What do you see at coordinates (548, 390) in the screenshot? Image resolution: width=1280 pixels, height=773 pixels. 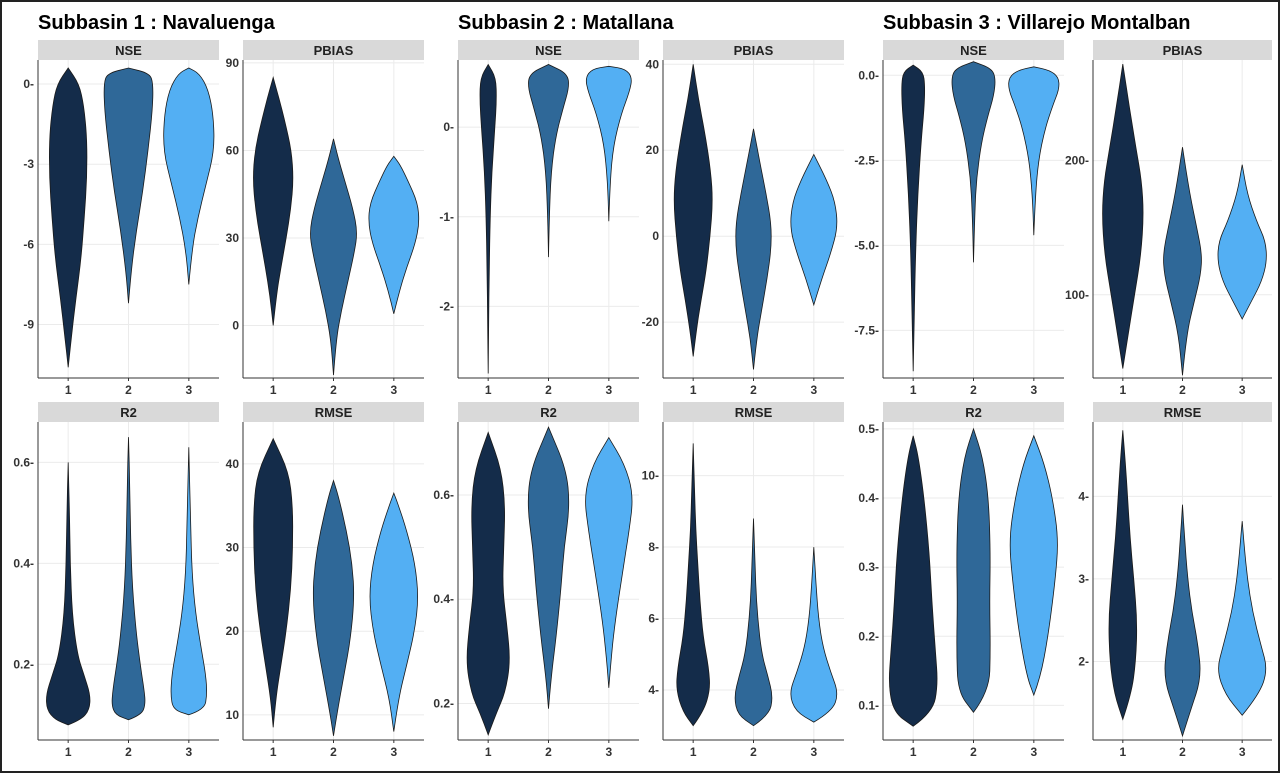 I see `subbasin-2-nse-x-tick-label: 2` at bounding box center [548, 390].